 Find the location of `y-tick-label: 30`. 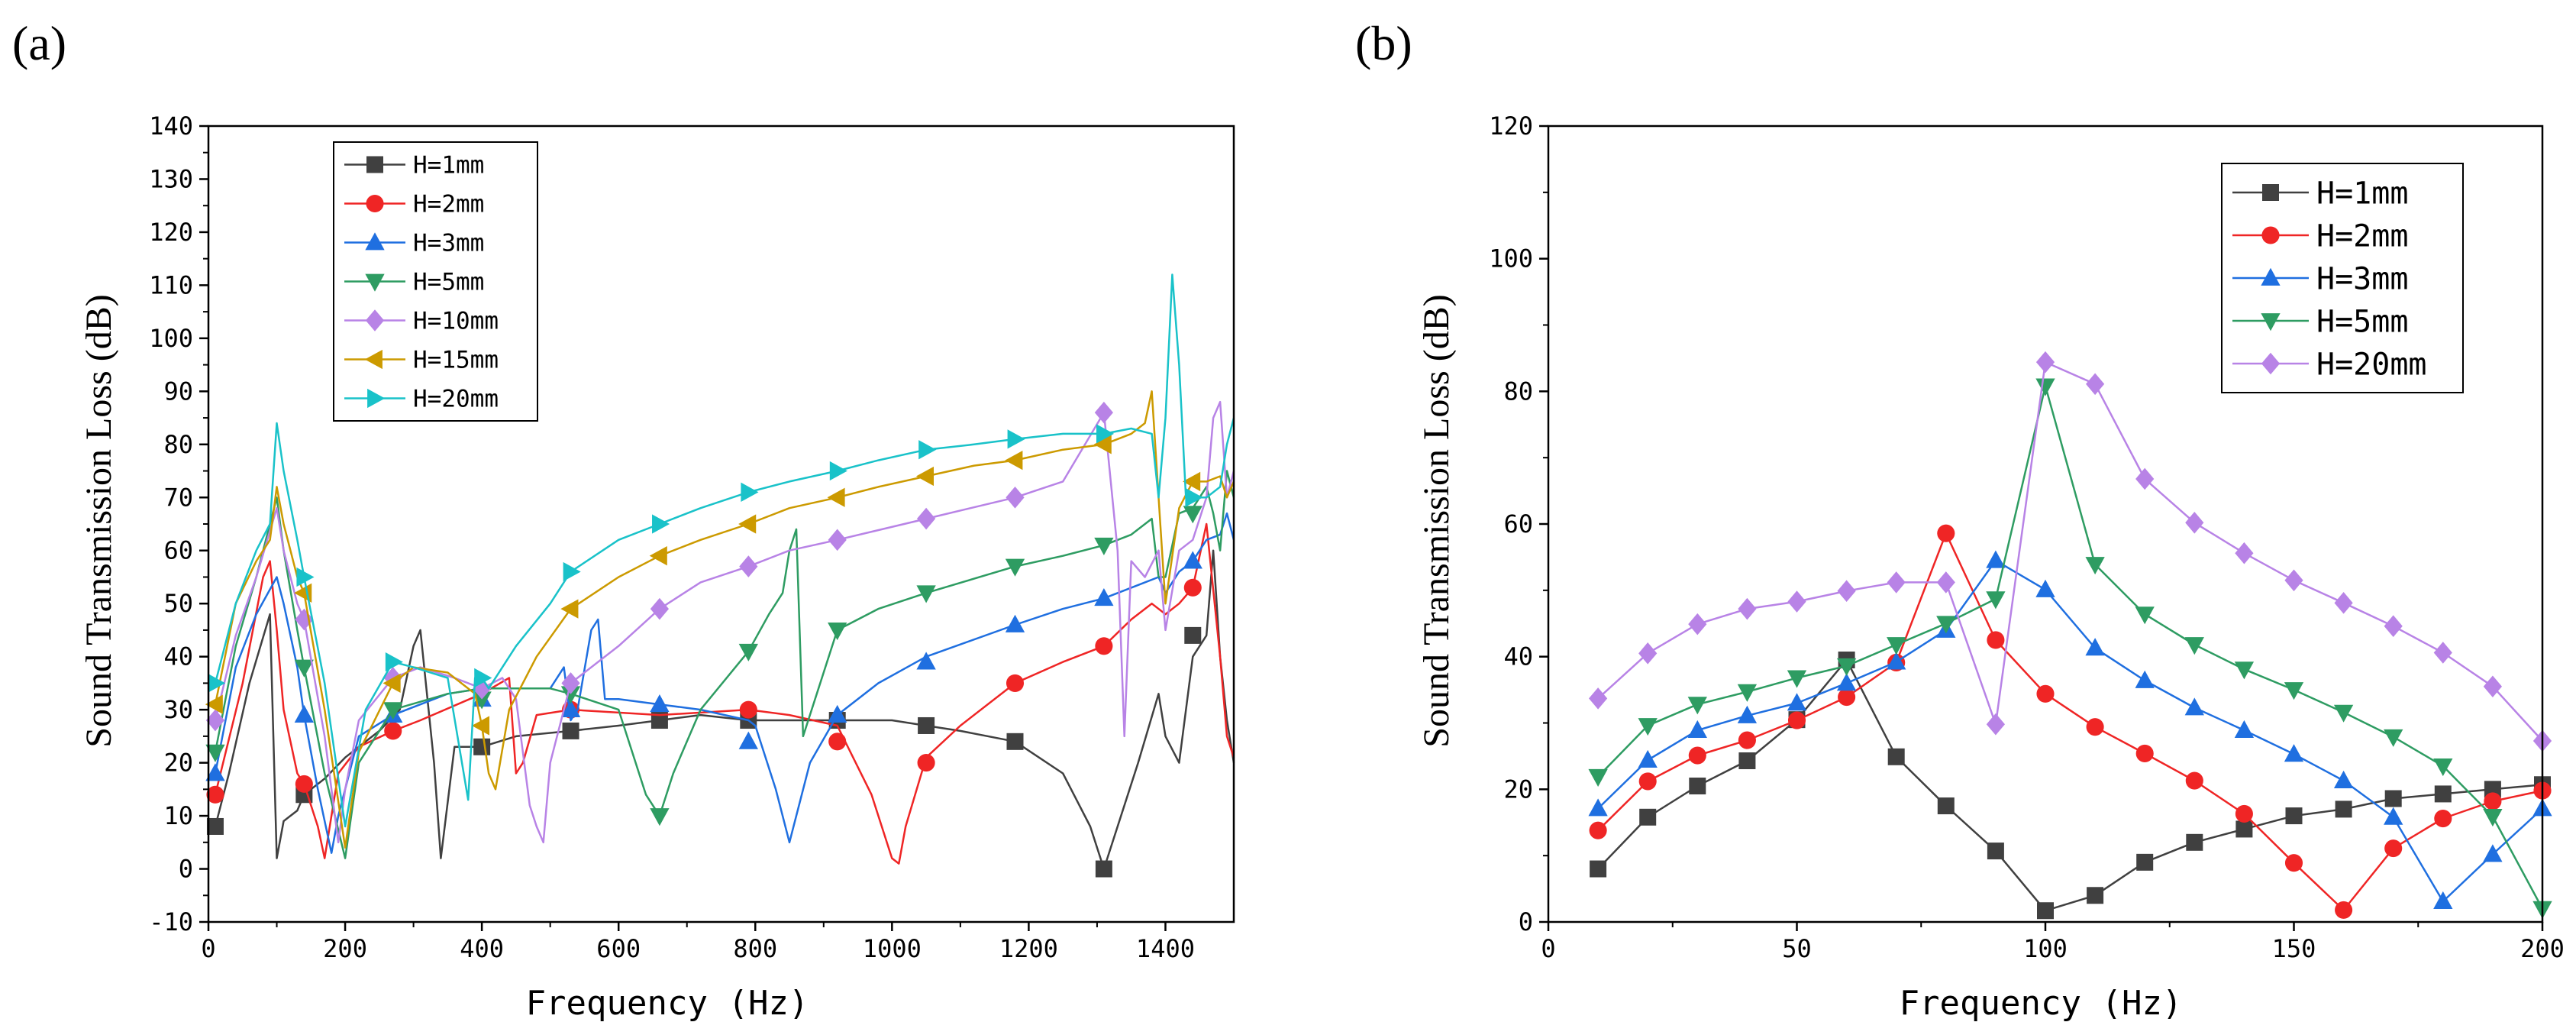

y-tick-label: 30 is located at coordinates (178, 709).